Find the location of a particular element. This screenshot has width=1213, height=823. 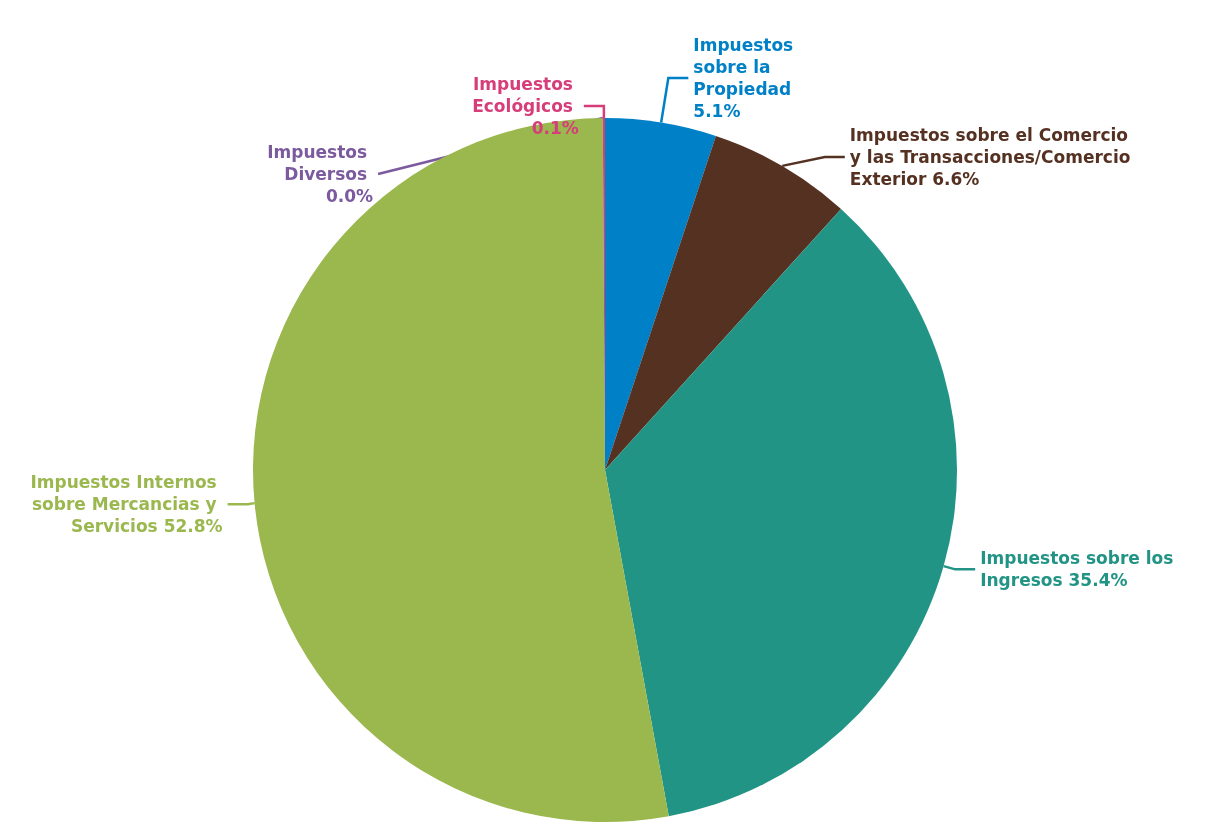

data-label: 0.1% is located at coordinates (555, 128).